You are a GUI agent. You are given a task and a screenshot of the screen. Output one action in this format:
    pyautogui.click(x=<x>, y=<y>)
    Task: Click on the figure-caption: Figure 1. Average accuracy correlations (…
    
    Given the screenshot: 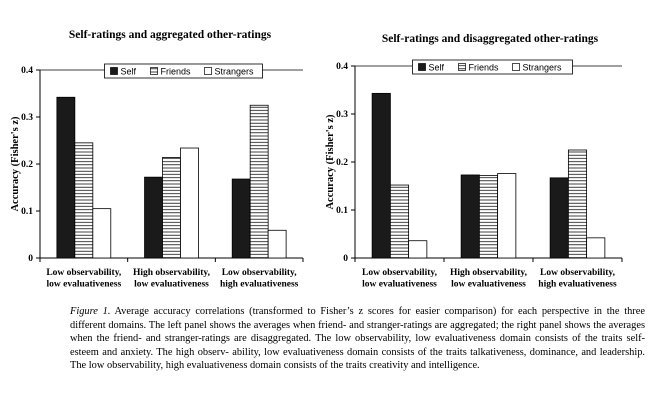 What is the action you would take?
    pyautogui.click(x=357, y=339)
    